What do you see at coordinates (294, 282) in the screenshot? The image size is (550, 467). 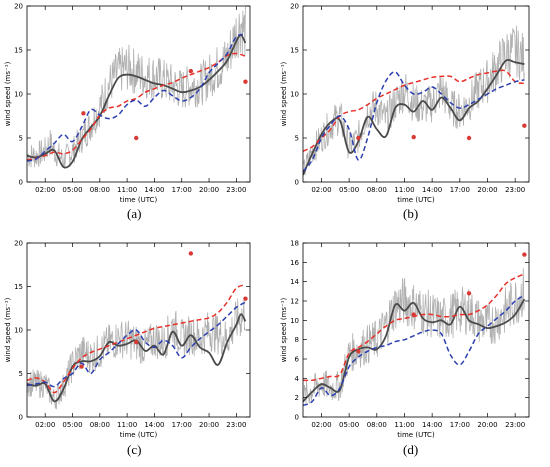 I see `y-tick-label: 14` at bounding box center [294, 282].